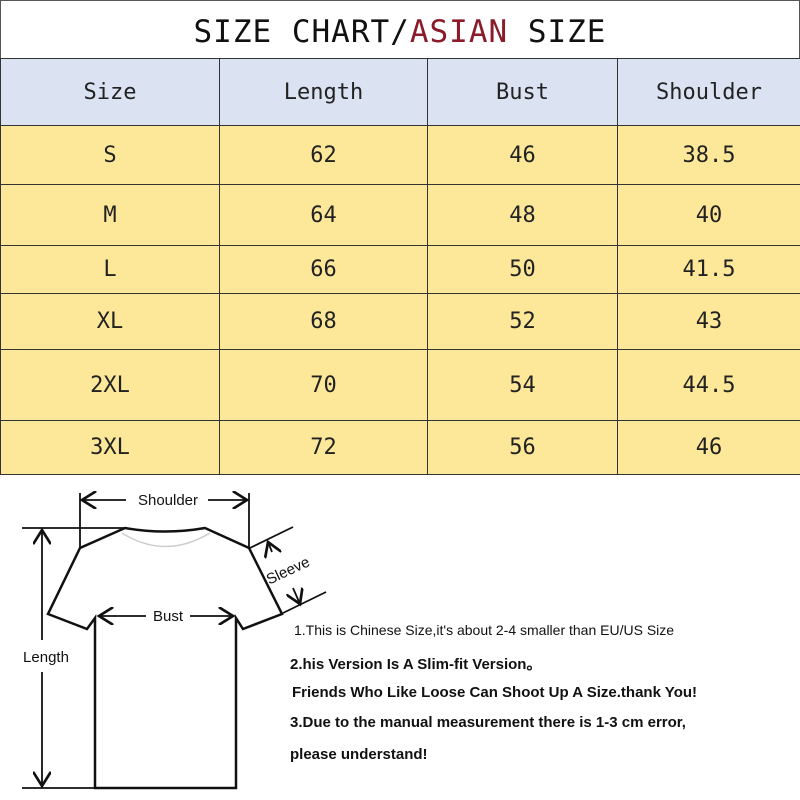  Describe the element at coordinates (708, 385) in the screenshot. I see `cell-shoulder: 44.5` at that location.